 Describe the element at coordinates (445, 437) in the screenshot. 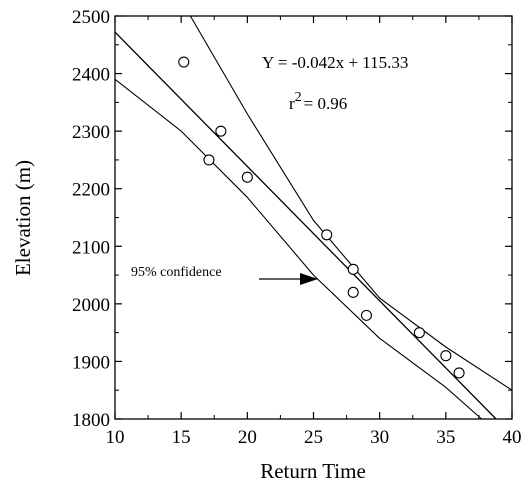

I see `x-tick-label: 35` at that location.